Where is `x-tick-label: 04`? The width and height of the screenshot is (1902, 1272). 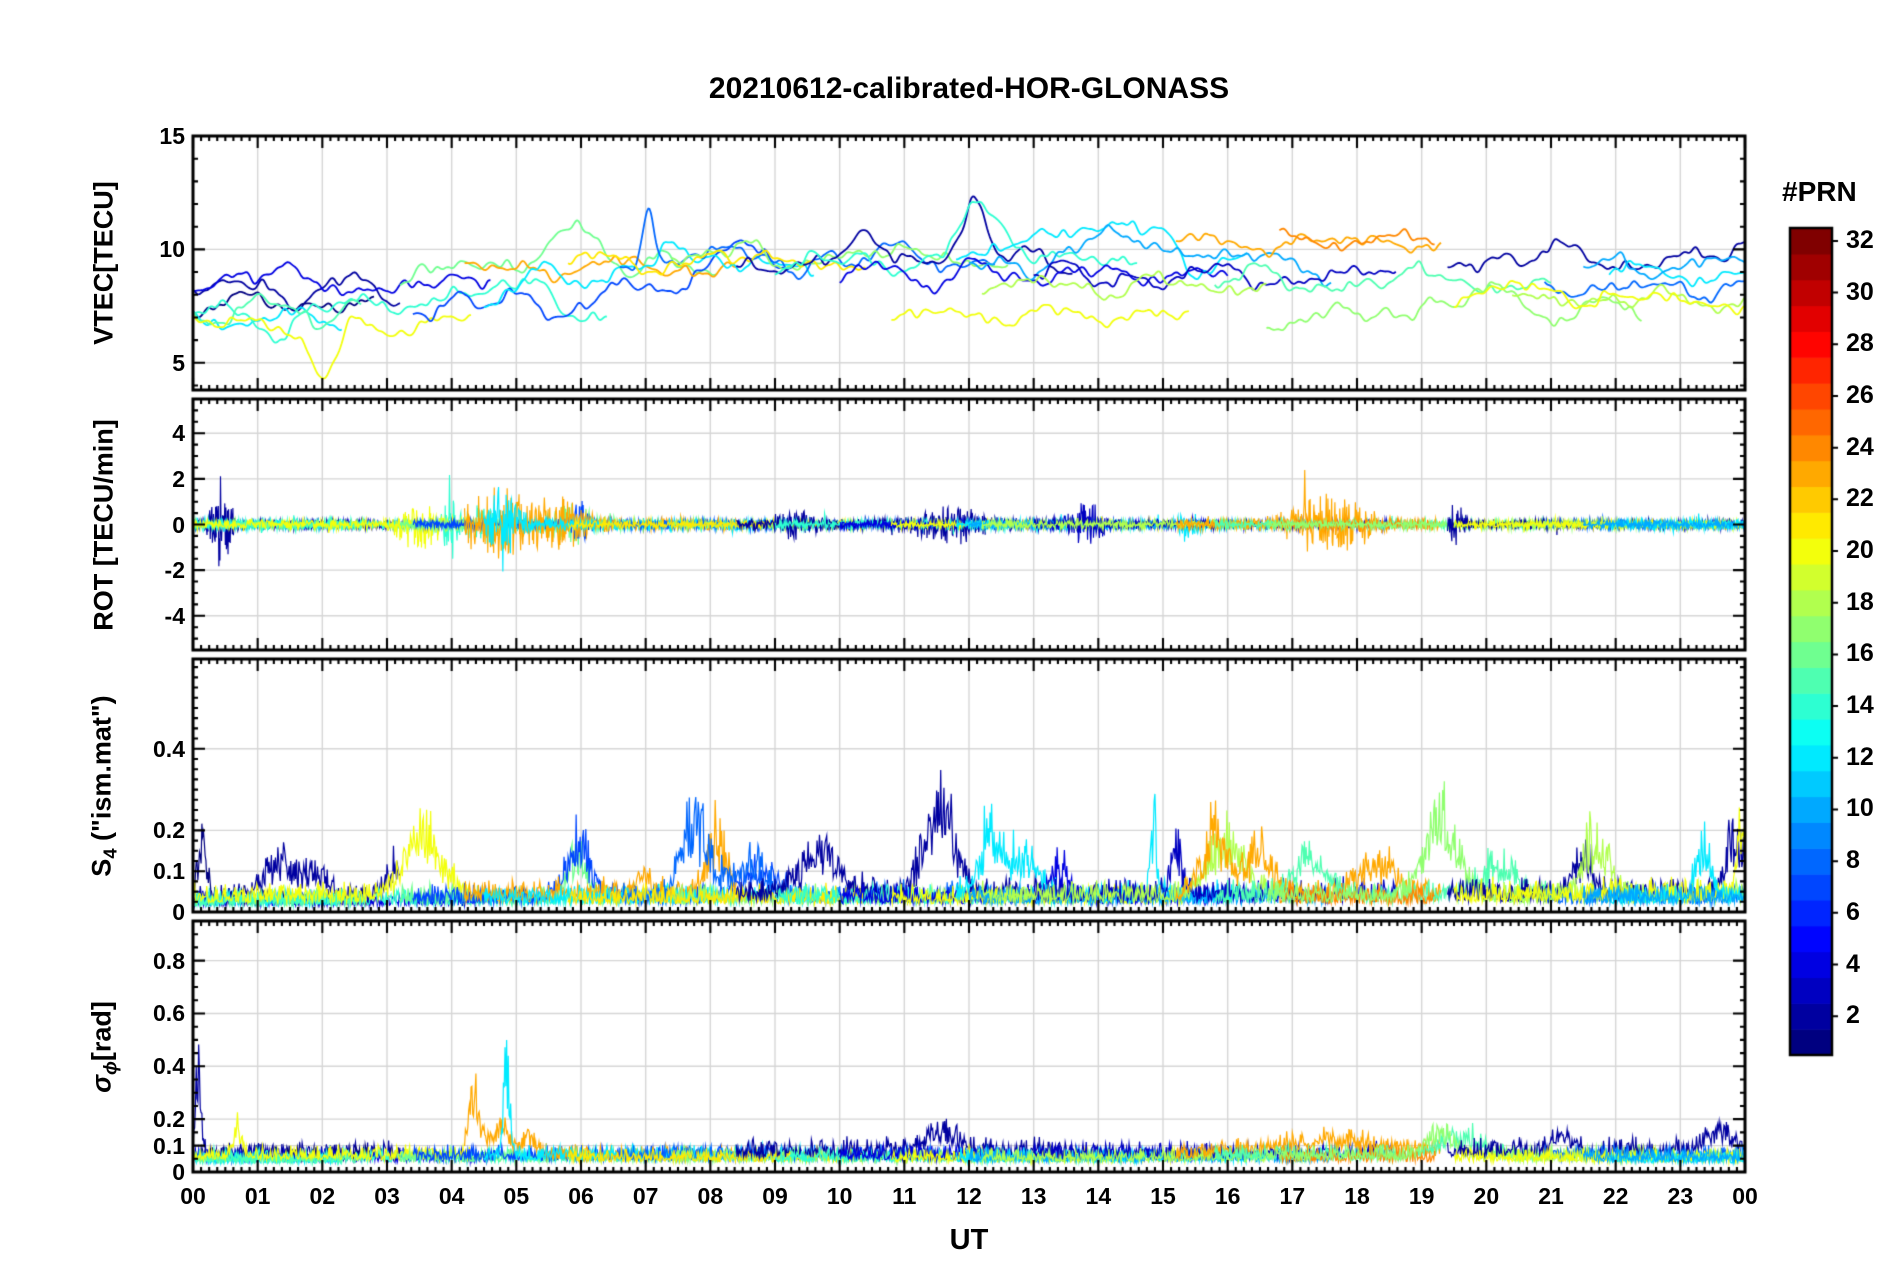
x-tick-label: 04 is located at coordinates (451, 1196).